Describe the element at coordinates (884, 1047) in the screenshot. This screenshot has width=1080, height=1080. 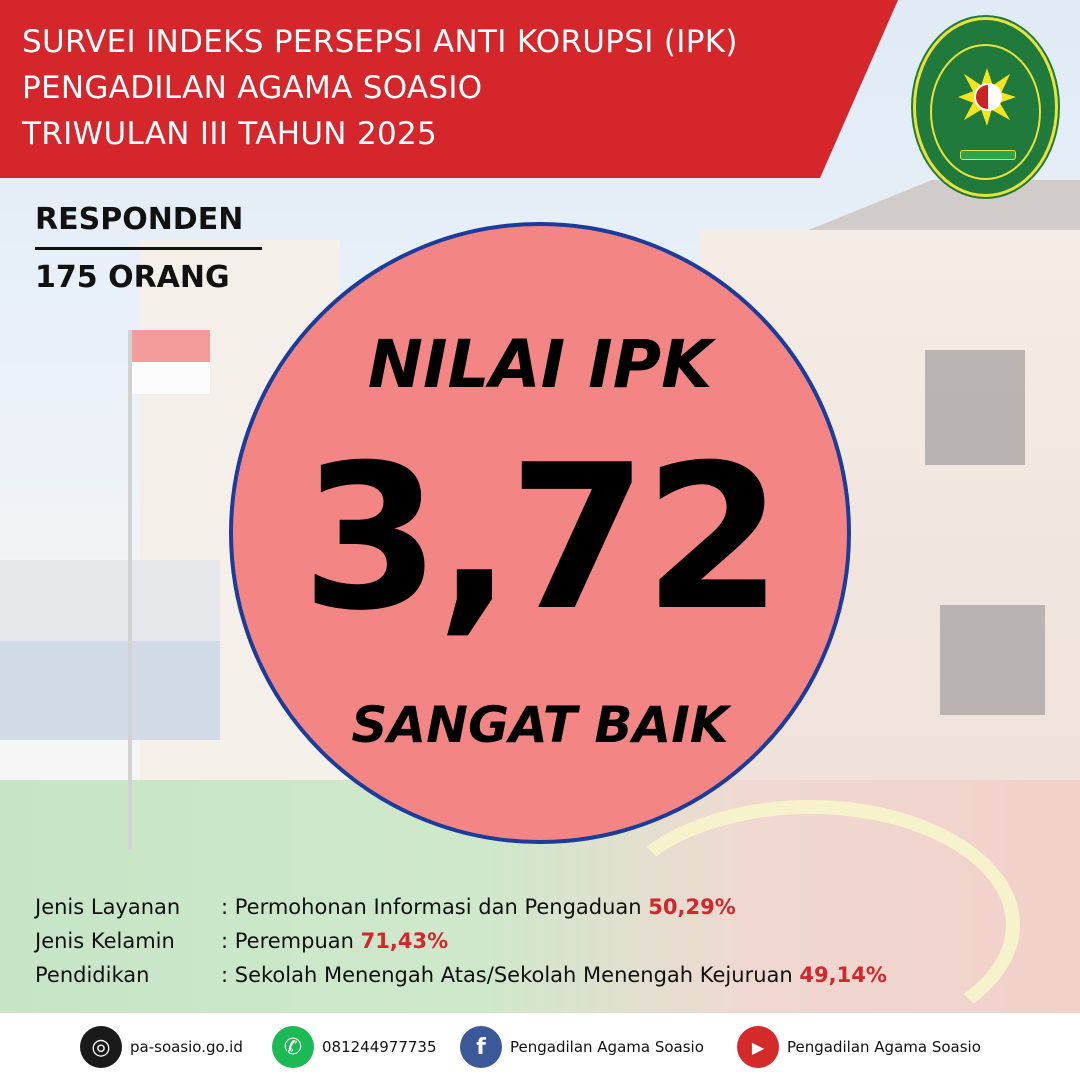
I see `youtube-text: Pengadilan Agama Soasio` at that location.